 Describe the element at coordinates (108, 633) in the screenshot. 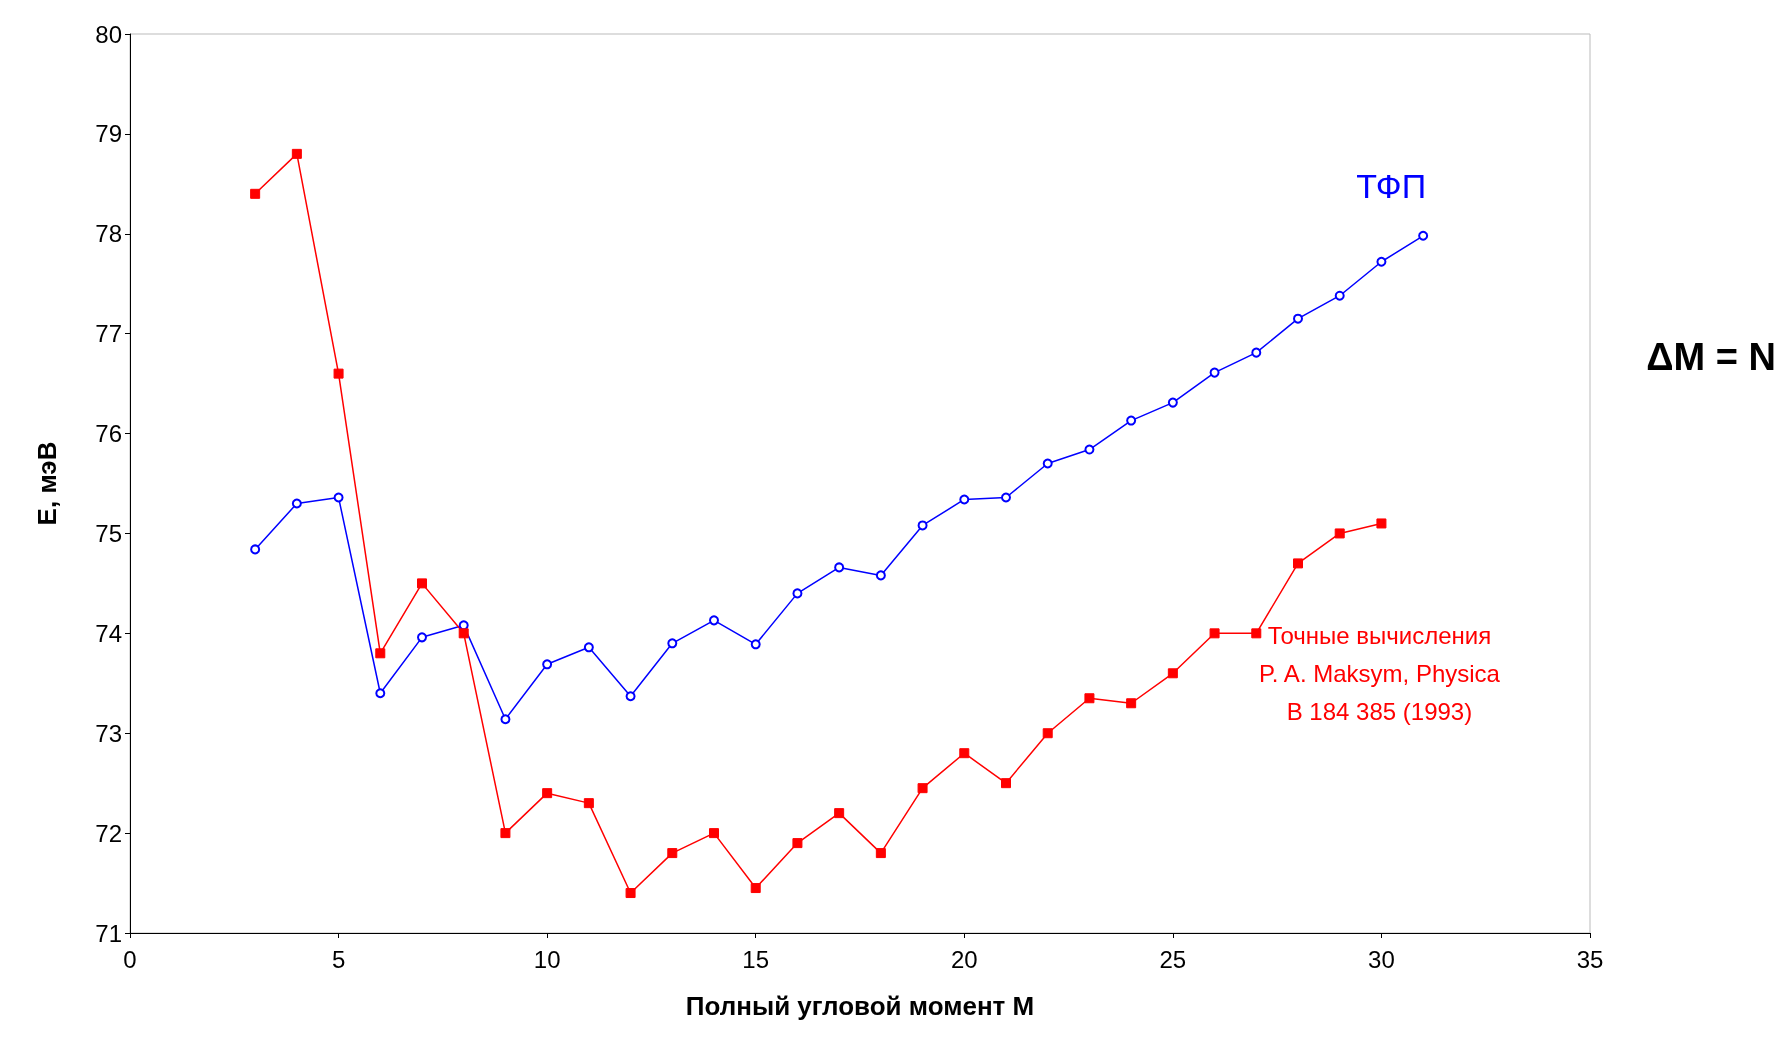

I see `y-tick-label: 74` at that location.